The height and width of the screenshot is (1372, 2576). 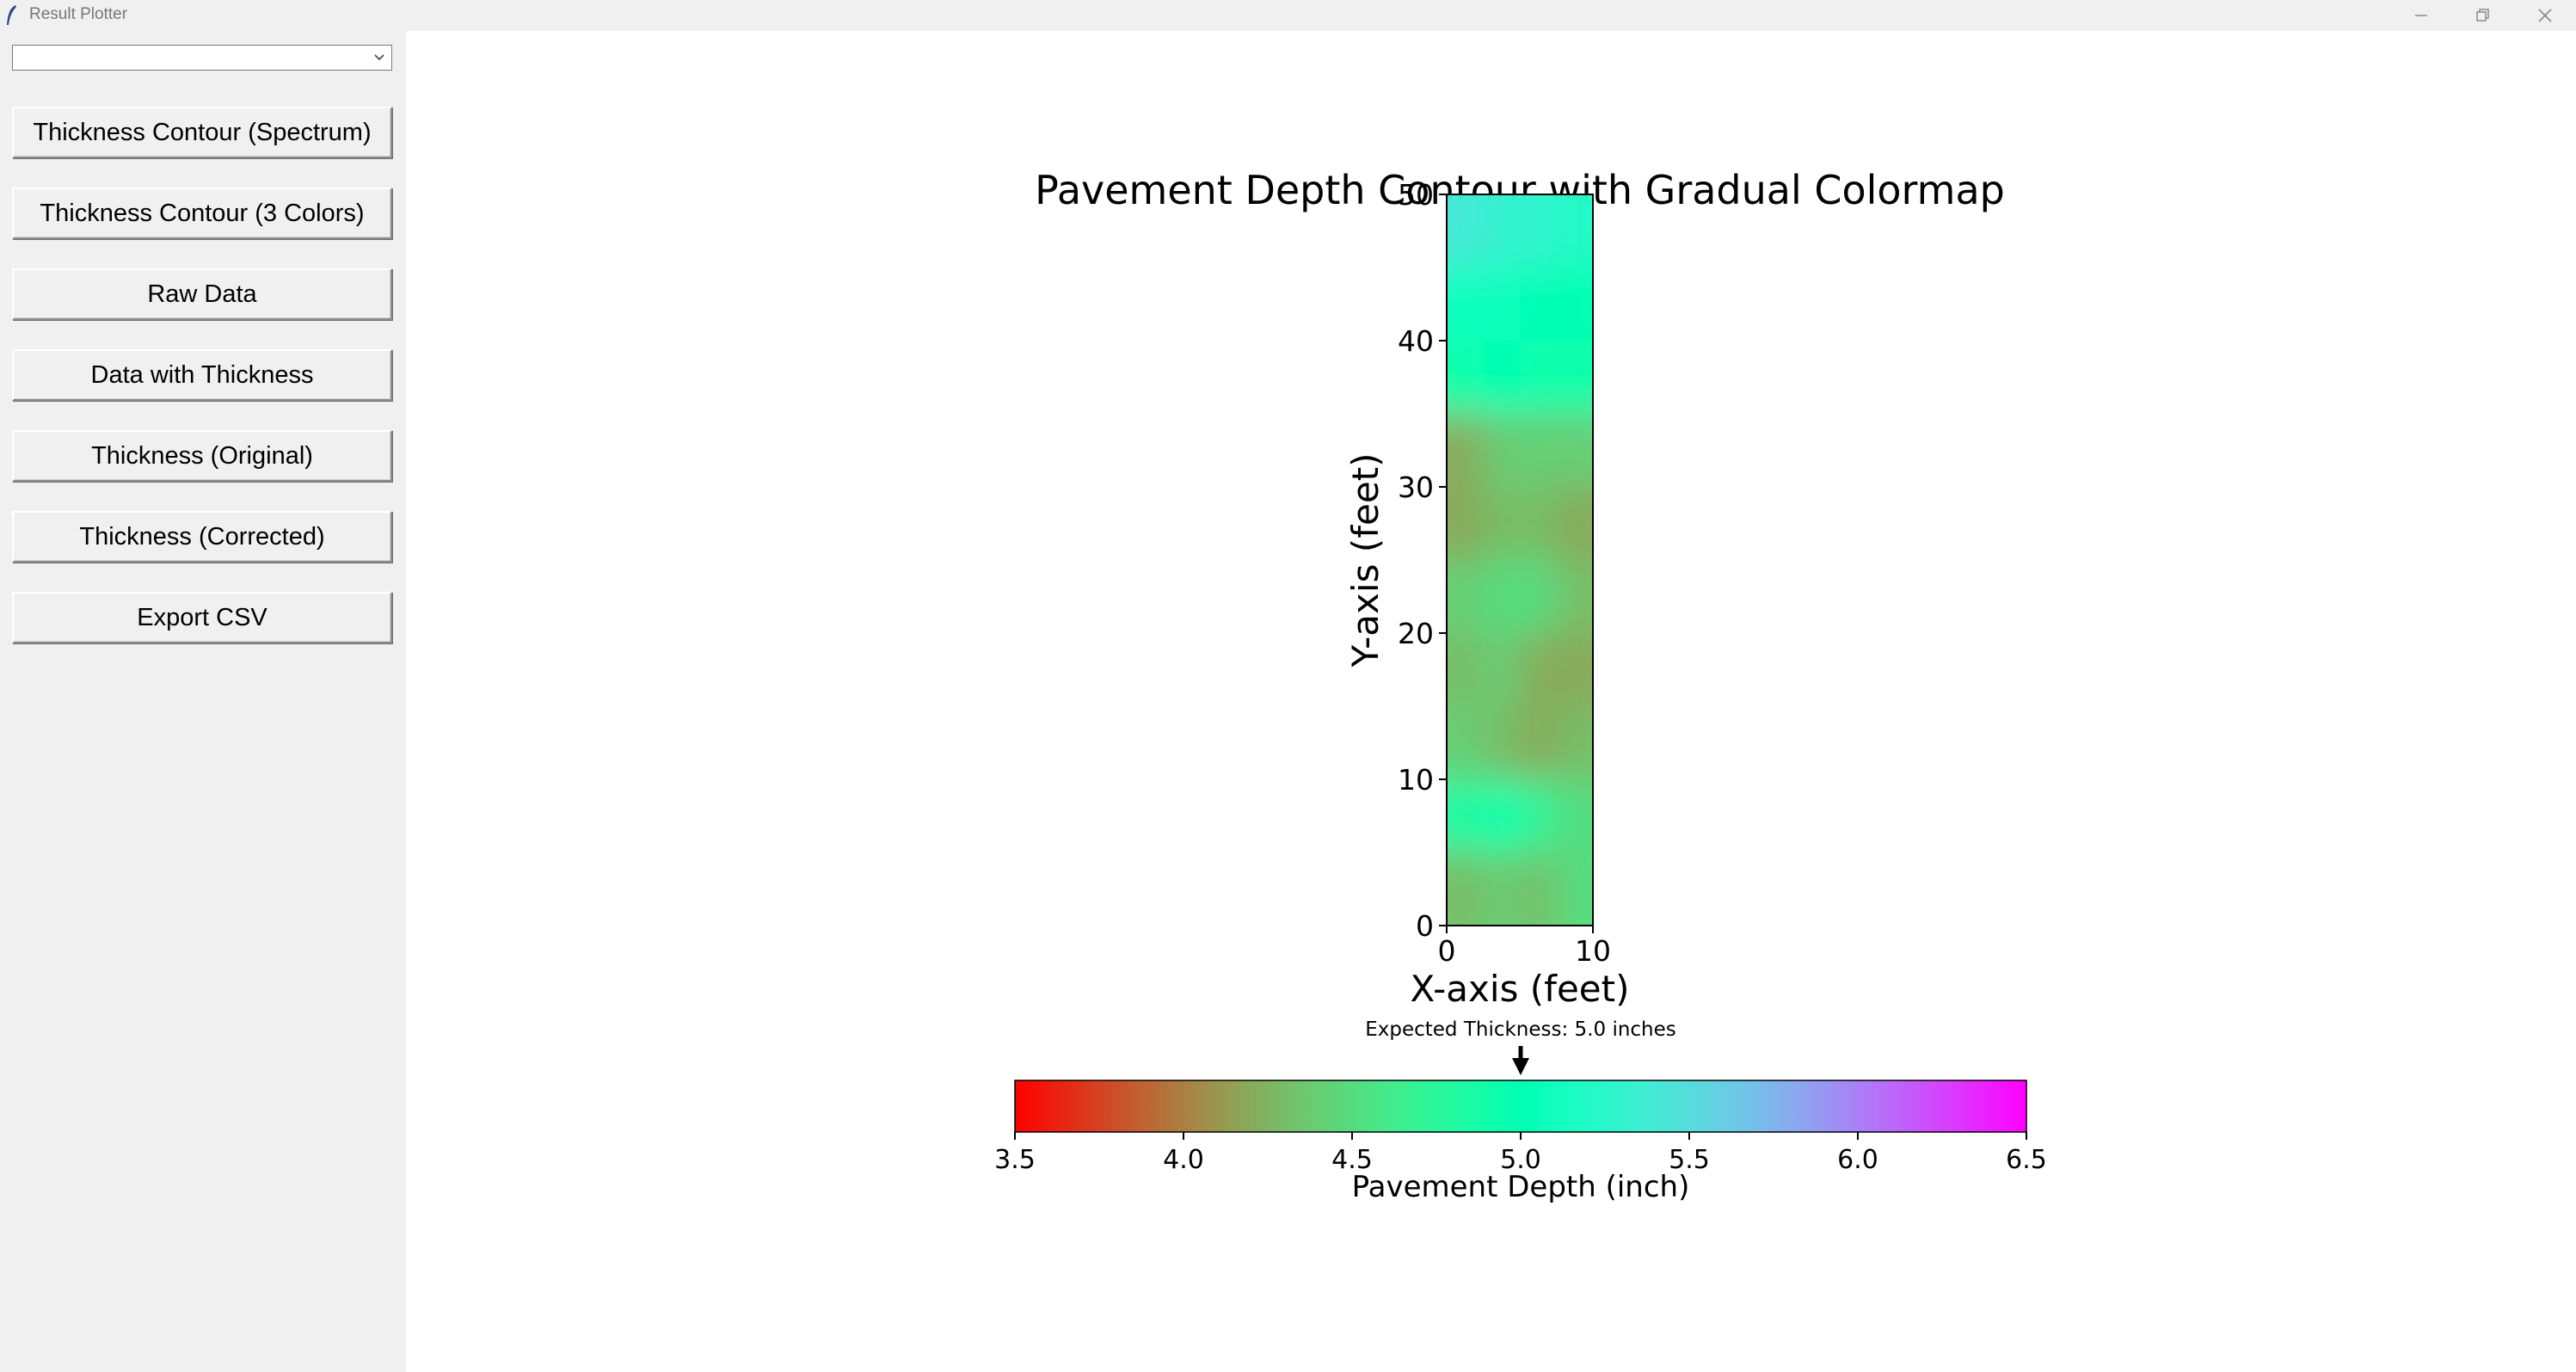 What do you see at coordinates (1520, 1066) in the screenshot?
I see `arrow-head` at bounding box center [1520, 1066].